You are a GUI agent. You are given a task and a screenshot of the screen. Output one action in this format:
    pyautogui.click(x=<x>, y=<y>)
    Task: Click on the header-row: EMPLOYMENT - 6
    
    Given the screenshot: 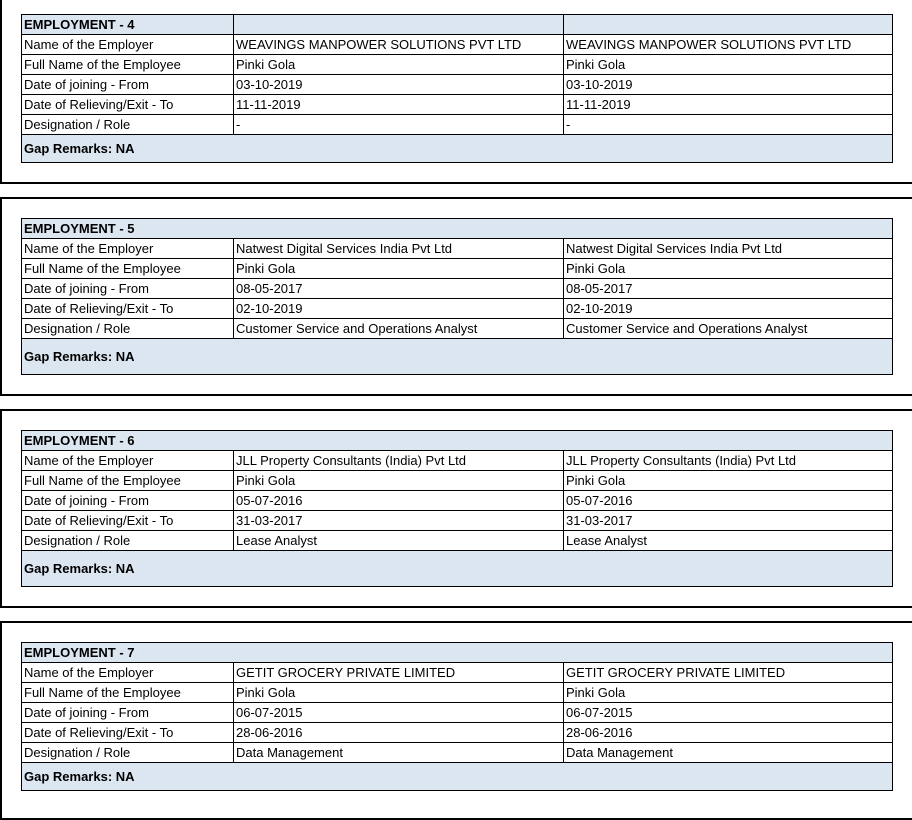 What is the action you would take?
    pyautogui.click(x=457, y=440)
    